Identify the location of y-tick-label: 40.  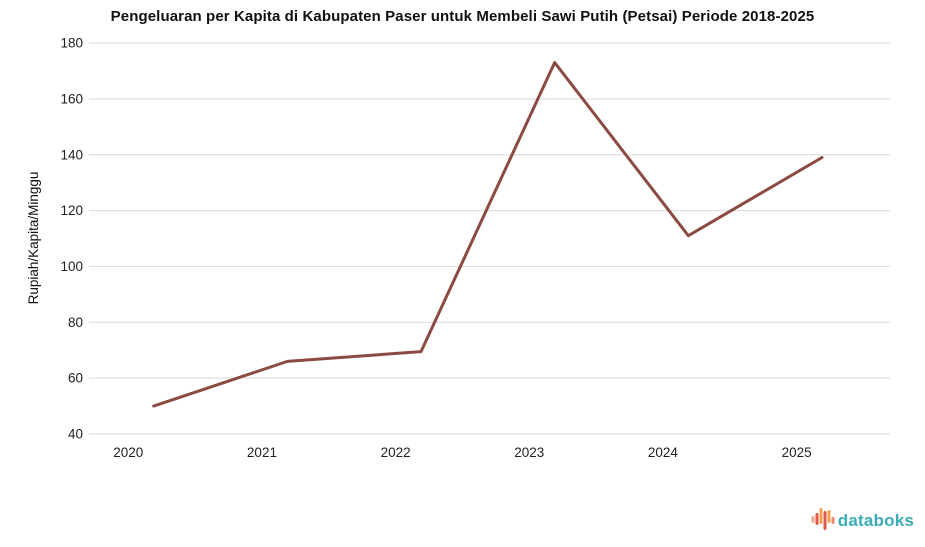
(75, 434).